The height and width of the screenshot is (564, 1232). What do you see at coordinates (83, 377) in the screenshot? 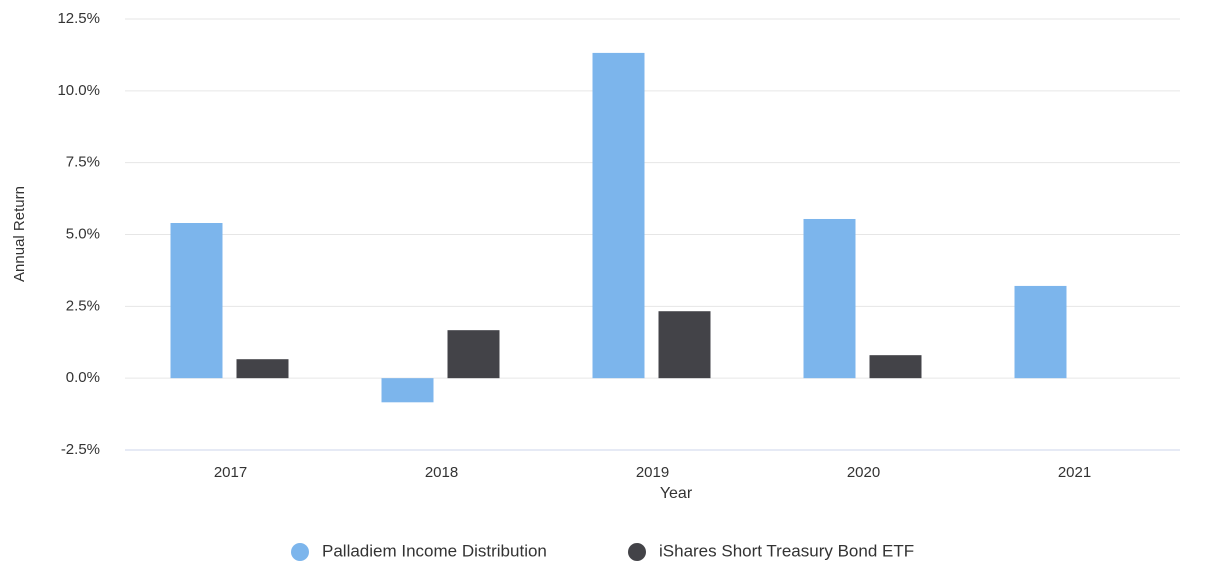
I see `y-tick-label: 0.0%` at bounding box center [83, 377].